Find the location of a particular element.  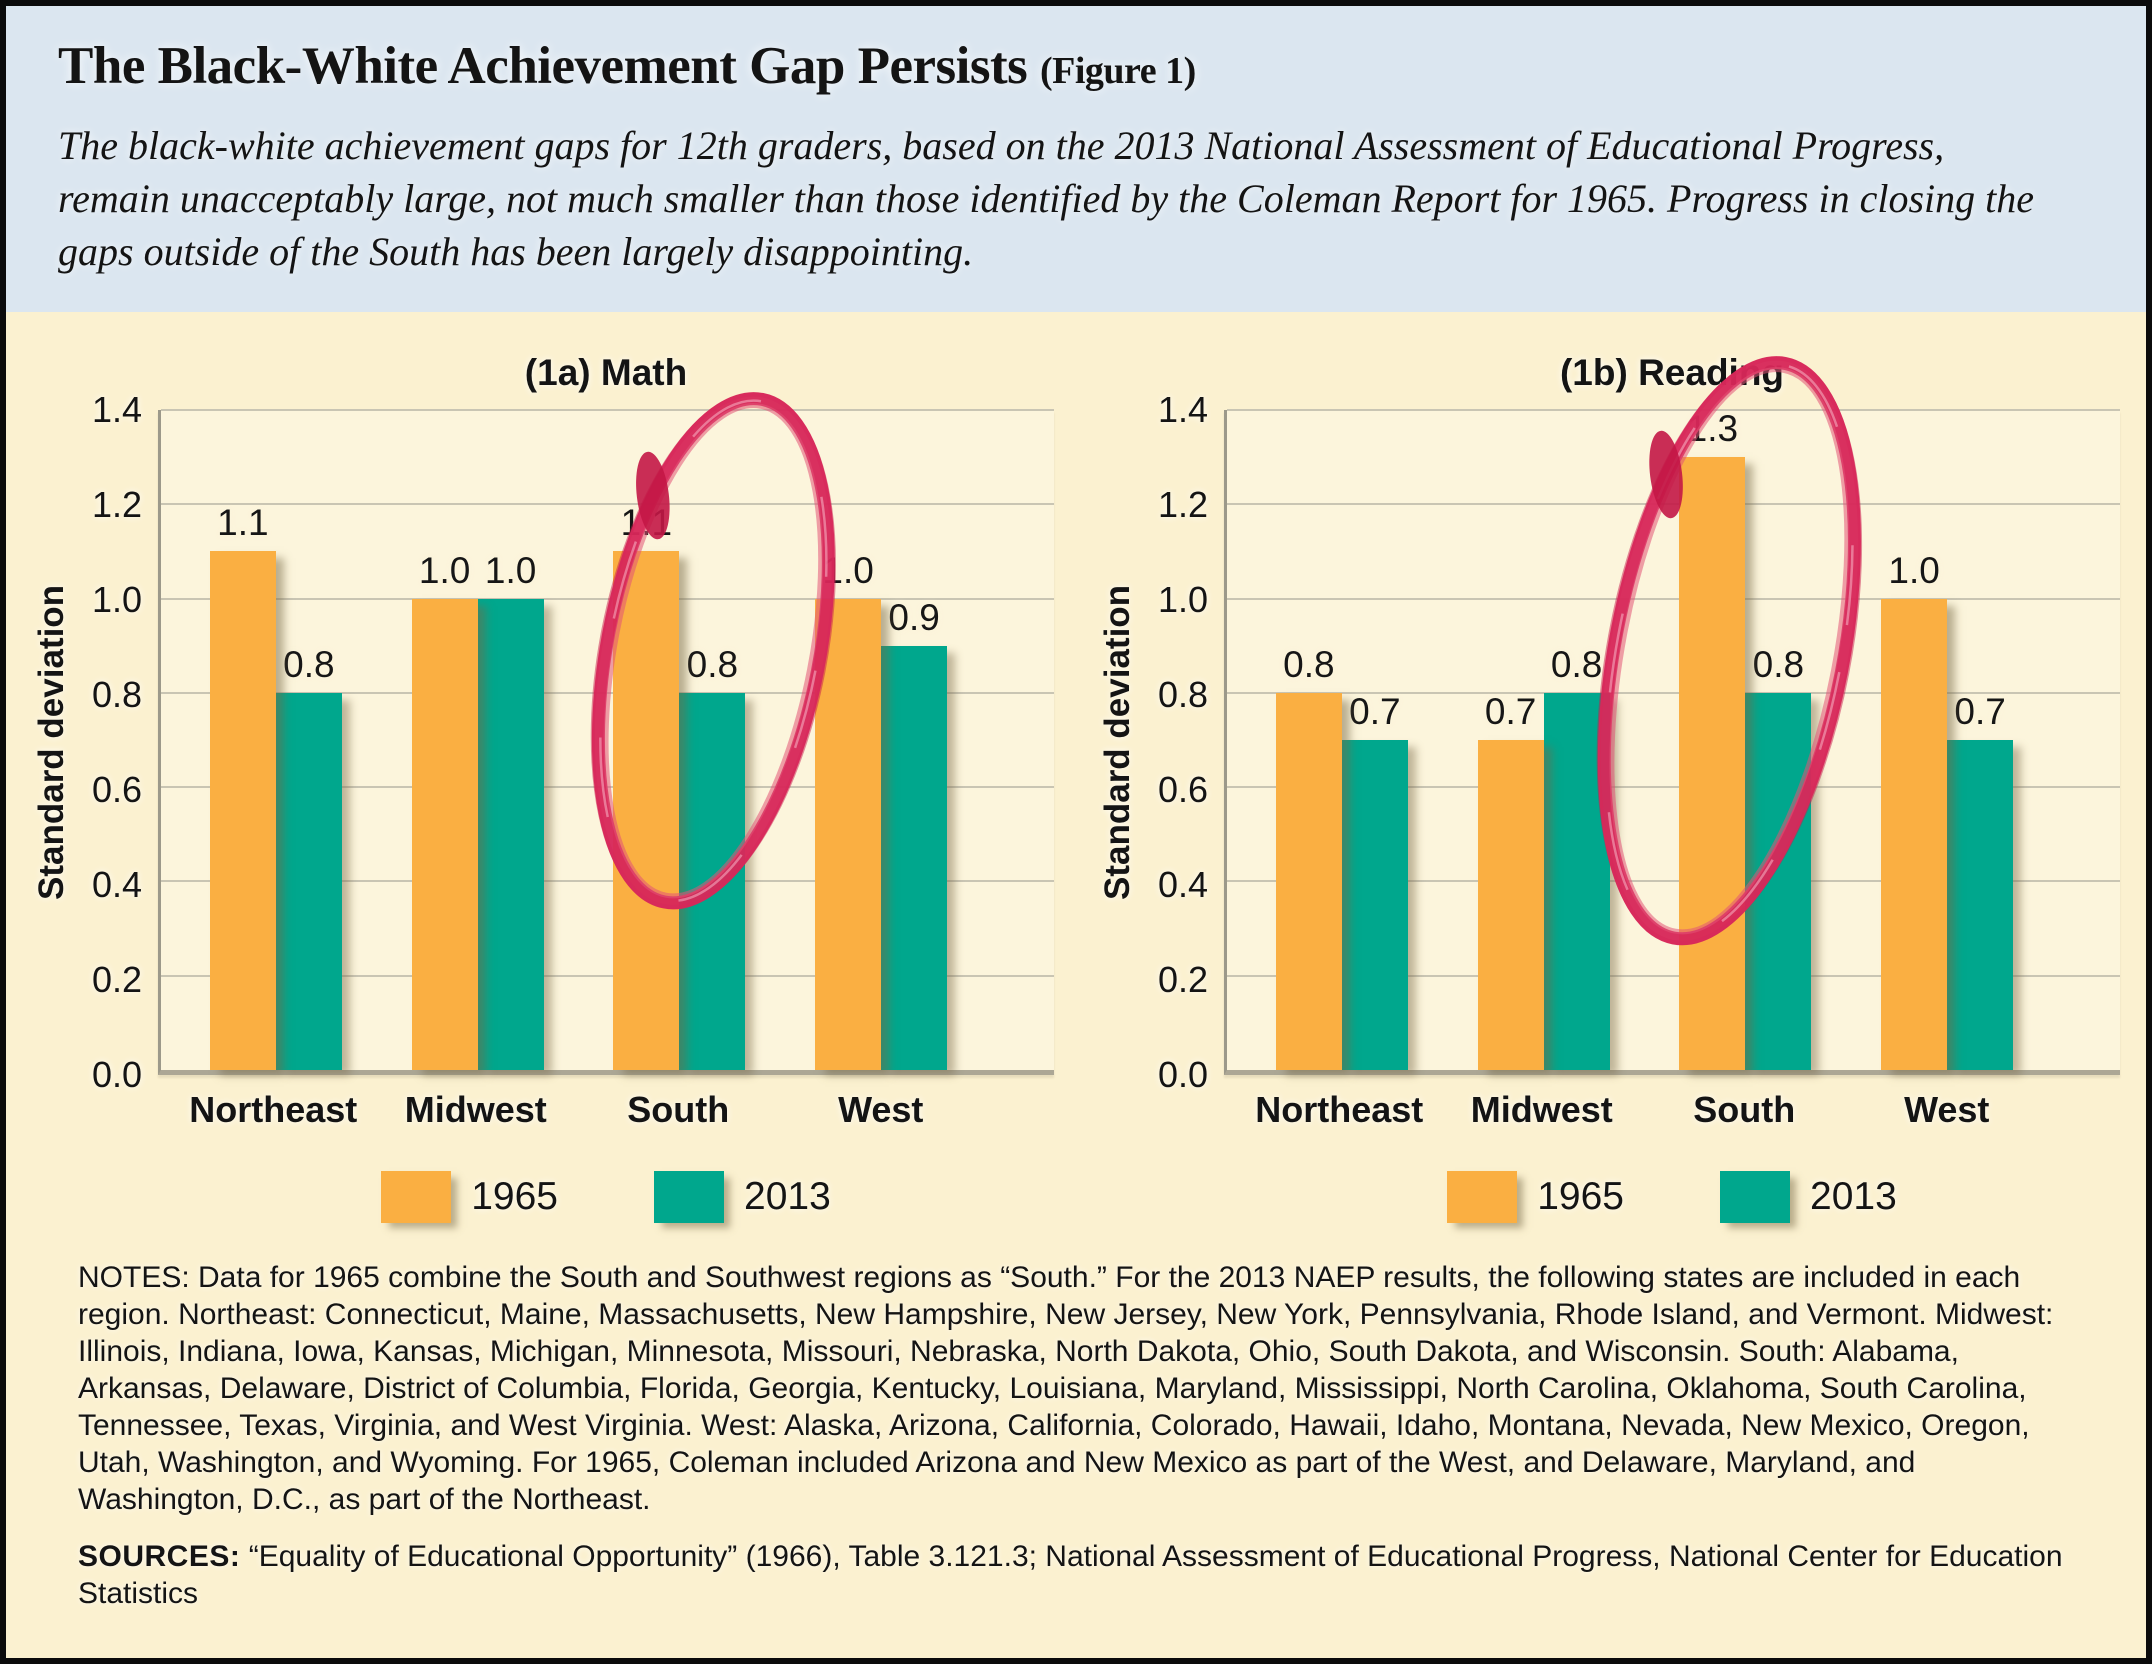

bar-pair-west: 1.0 0.7 is located at coordinates (1947, 740).